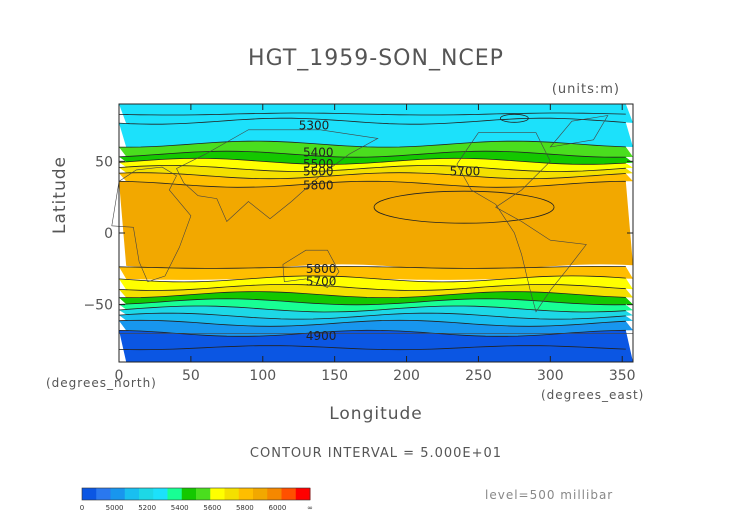  I want to click on units-label: (units:m), so click(585, 89).